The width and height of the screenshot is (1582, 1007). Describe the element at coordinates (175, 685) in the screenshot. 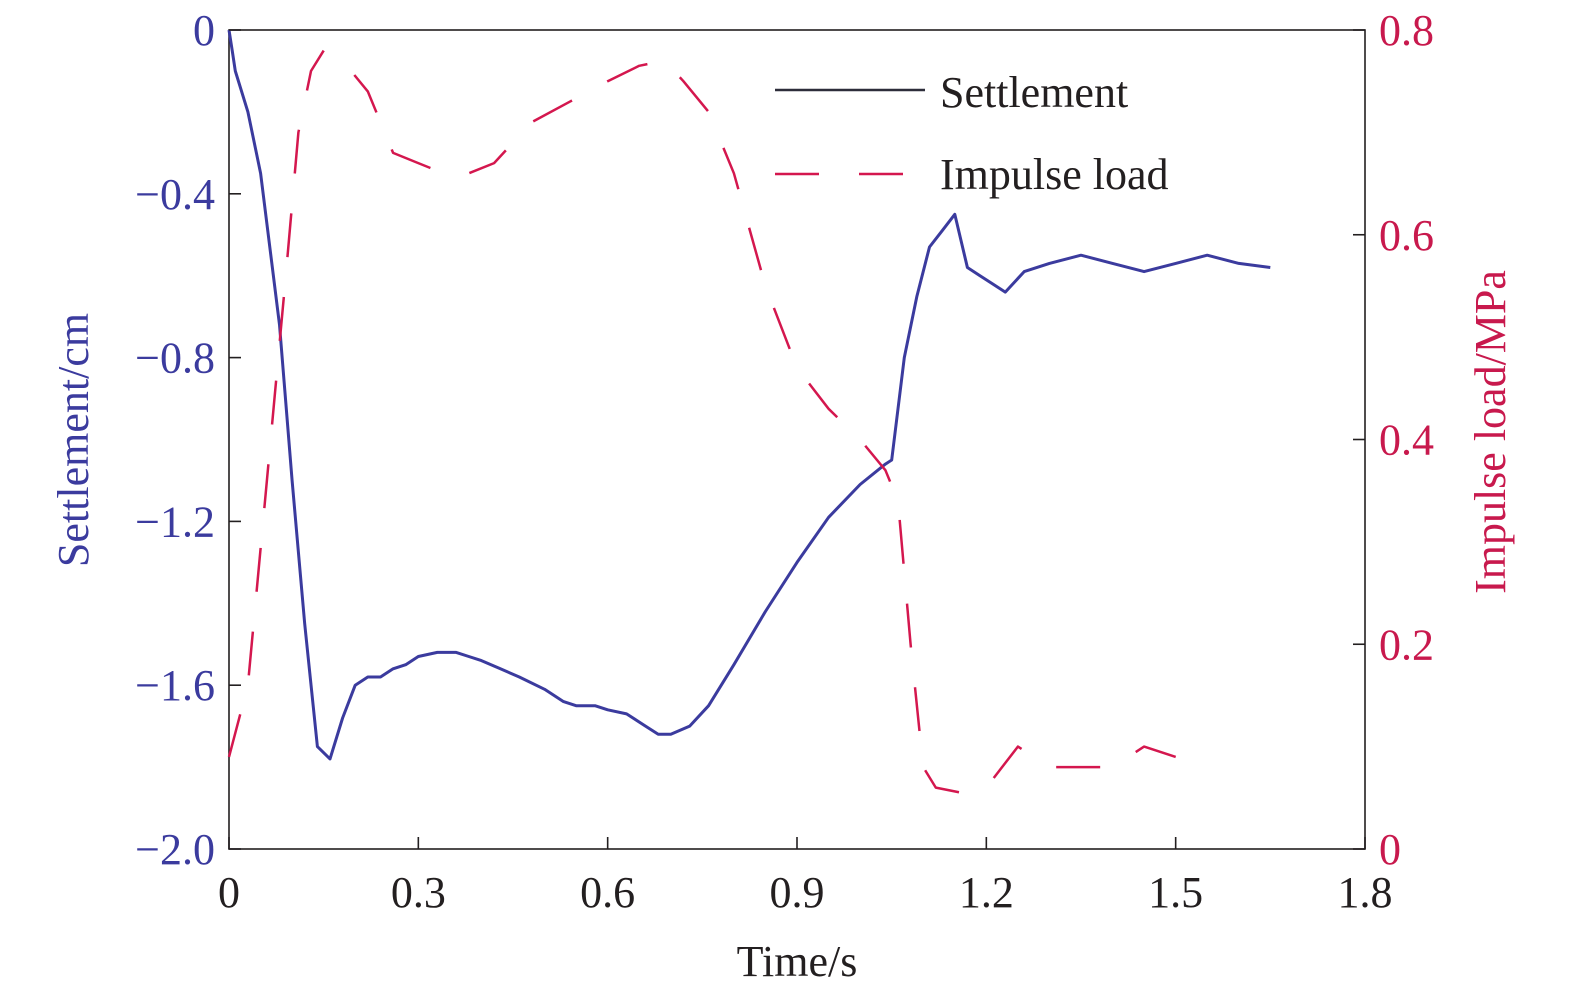

I see `y-left-tick-label: −1.6` at that location.